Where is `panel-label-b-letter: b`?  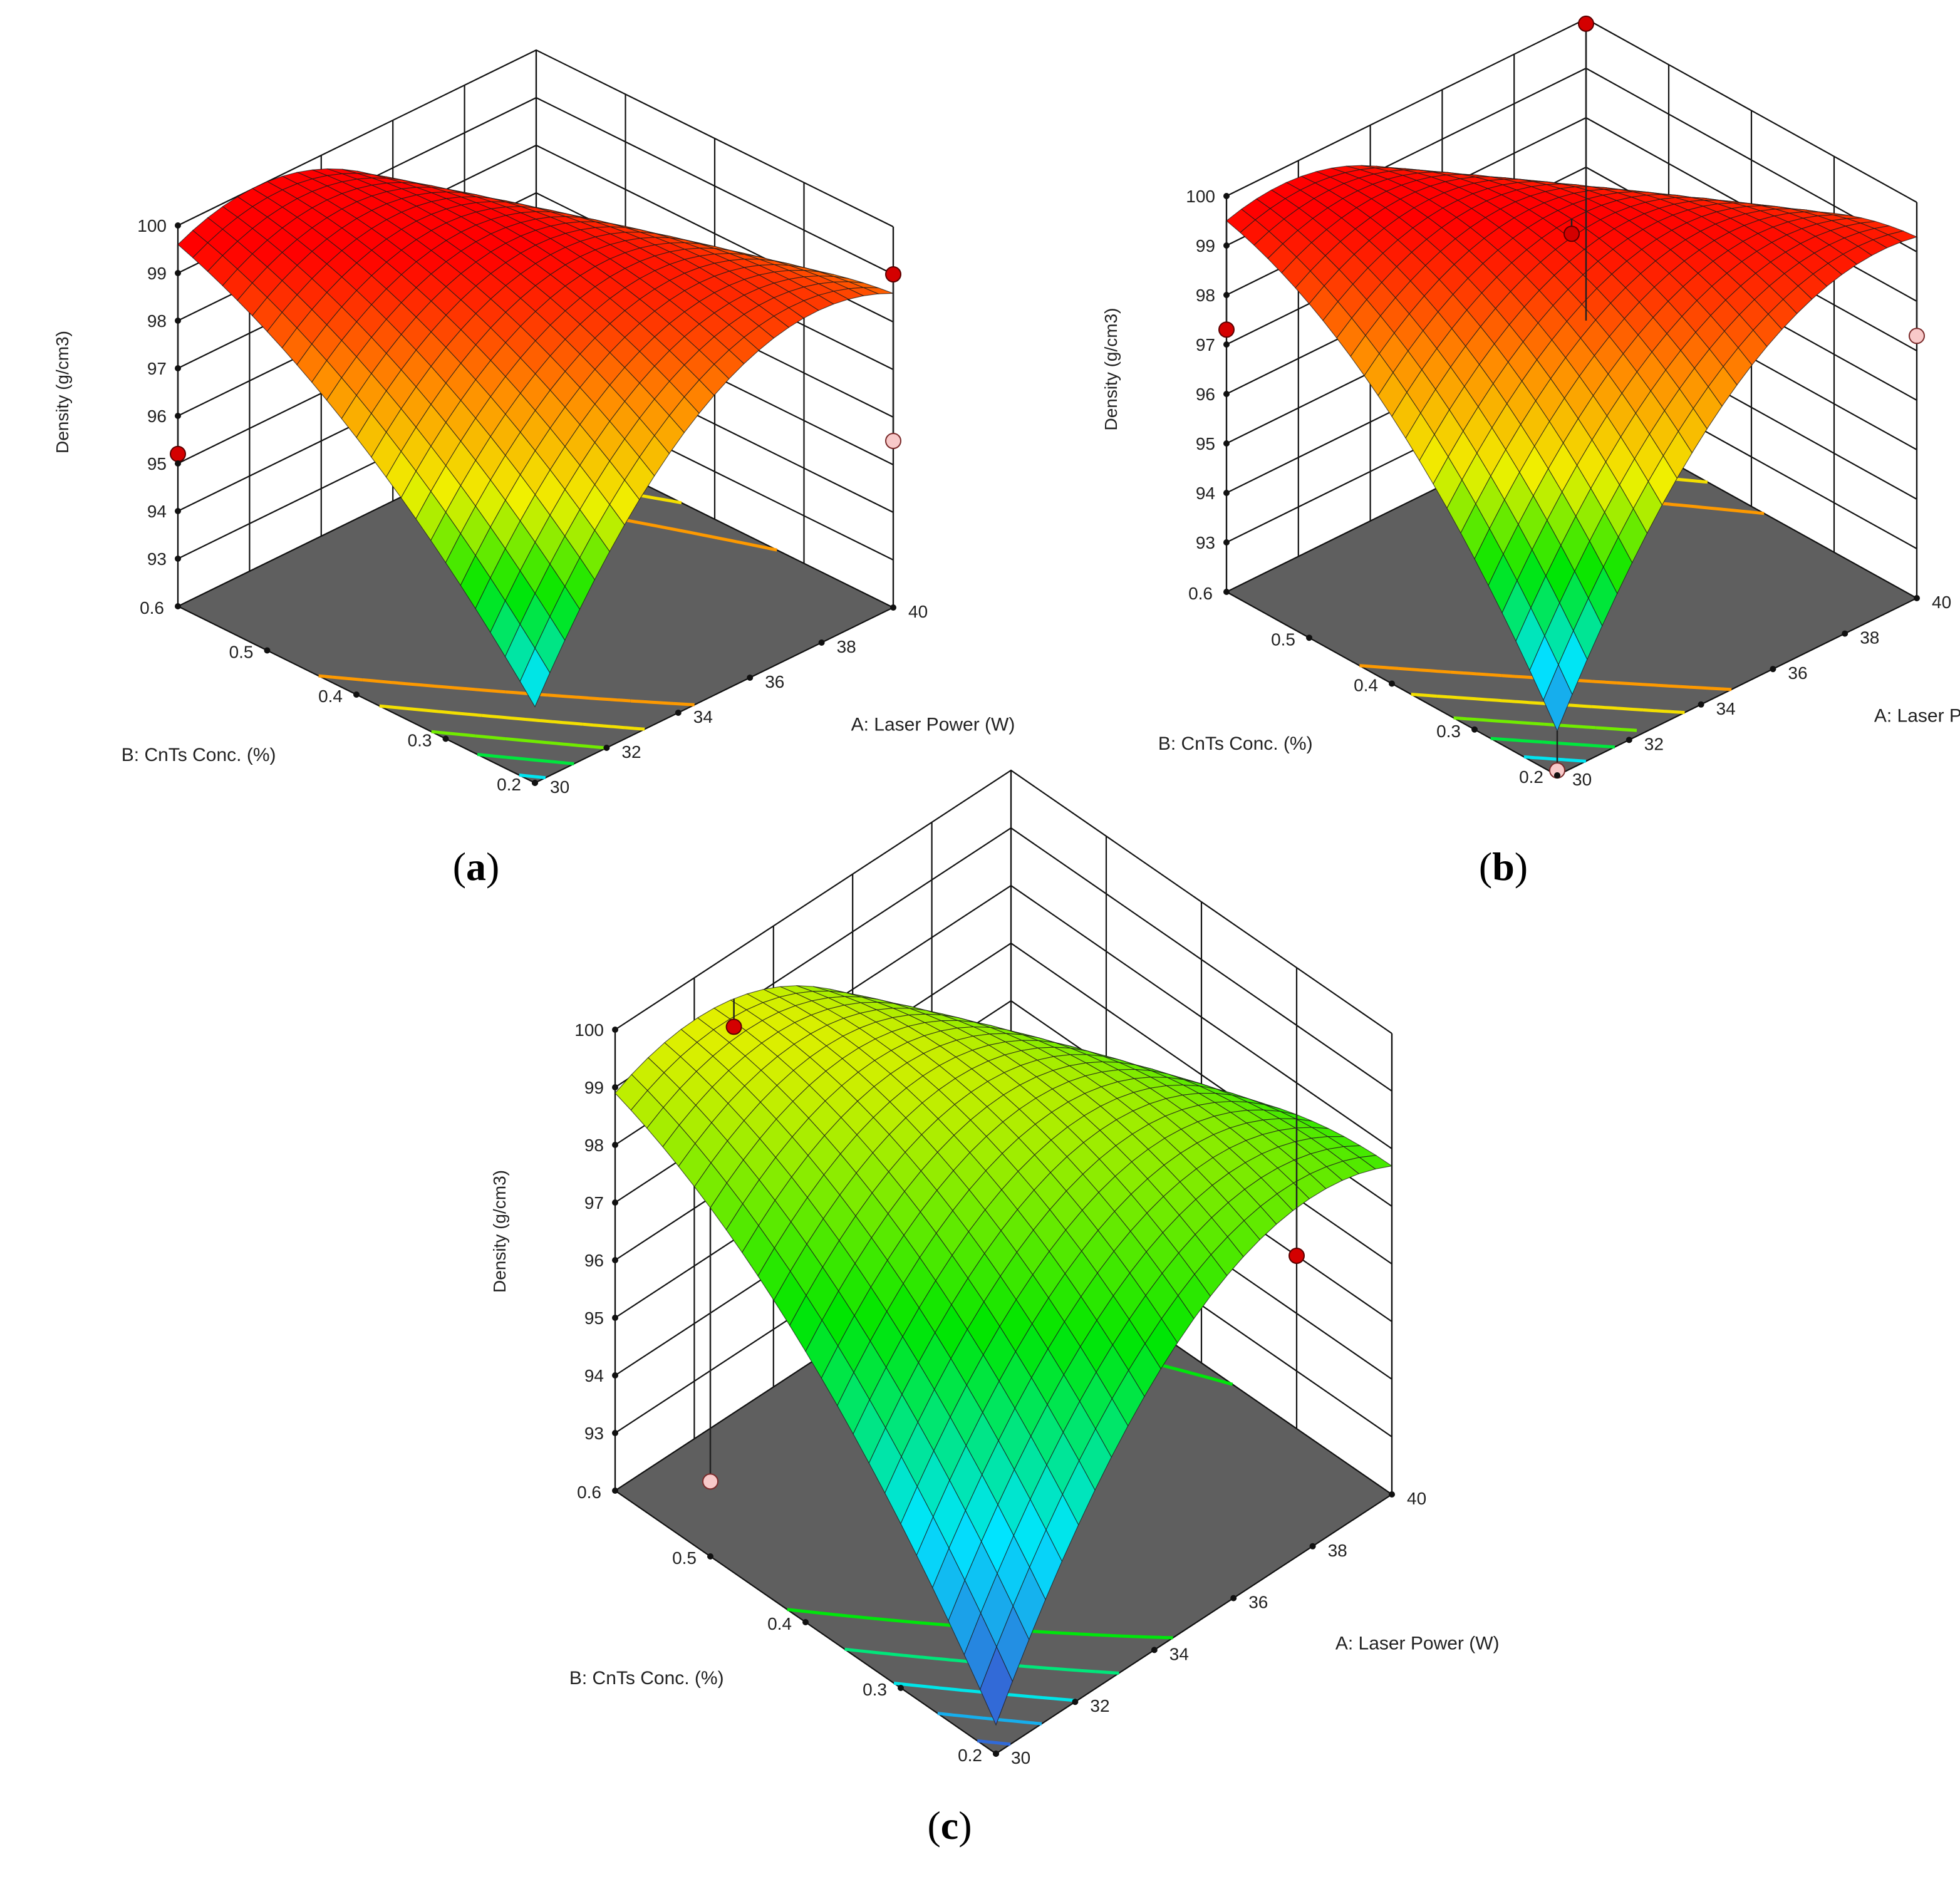 panel-label-b-letter: b is located at coordinates (1504, 866).